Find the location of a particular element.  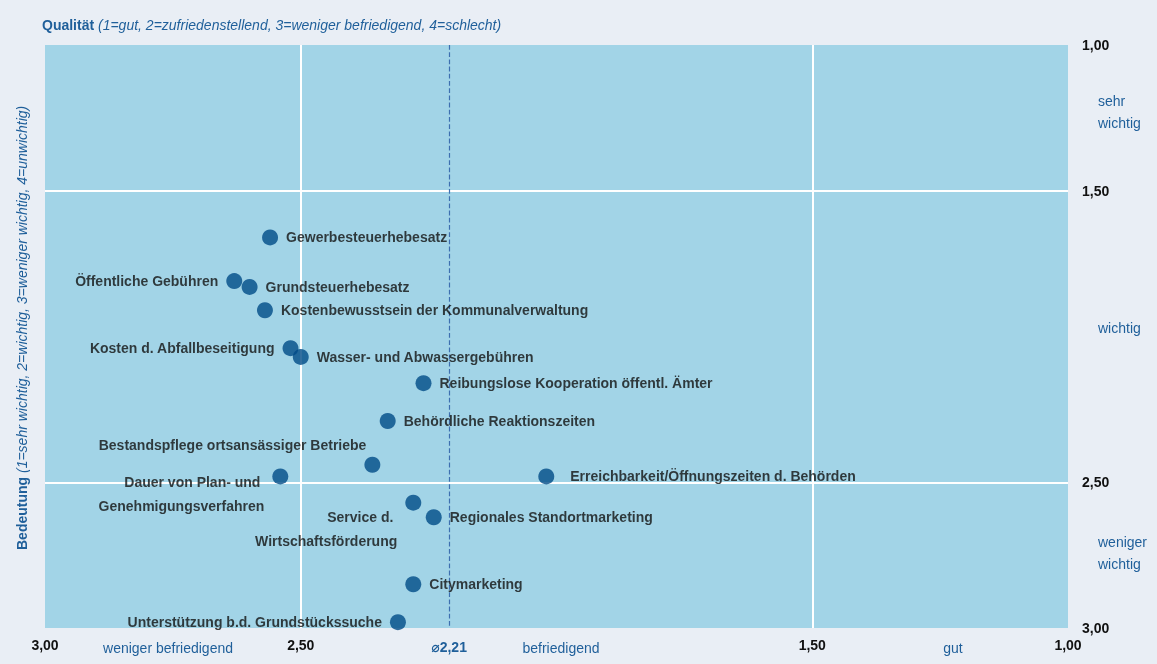

y-tick-label: 1,00 is located at coordinates (1096, 45).